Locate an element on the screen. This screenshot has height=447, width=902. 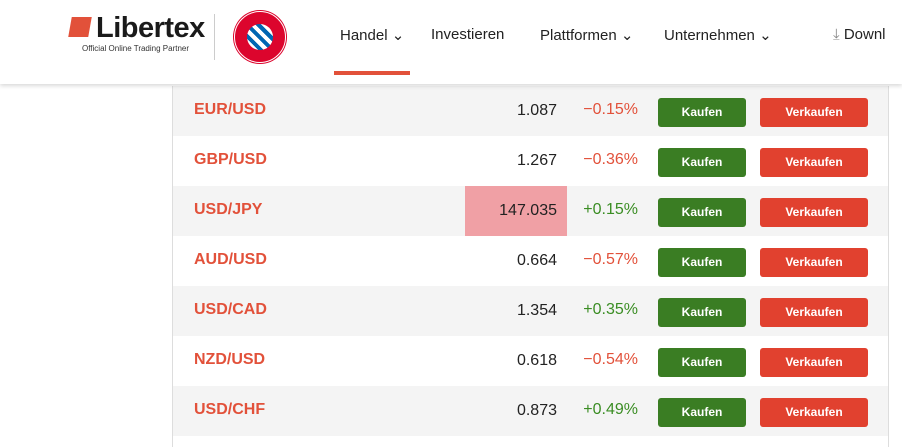
instrument-name: USD/CAD is located at coordinates (230, 309).